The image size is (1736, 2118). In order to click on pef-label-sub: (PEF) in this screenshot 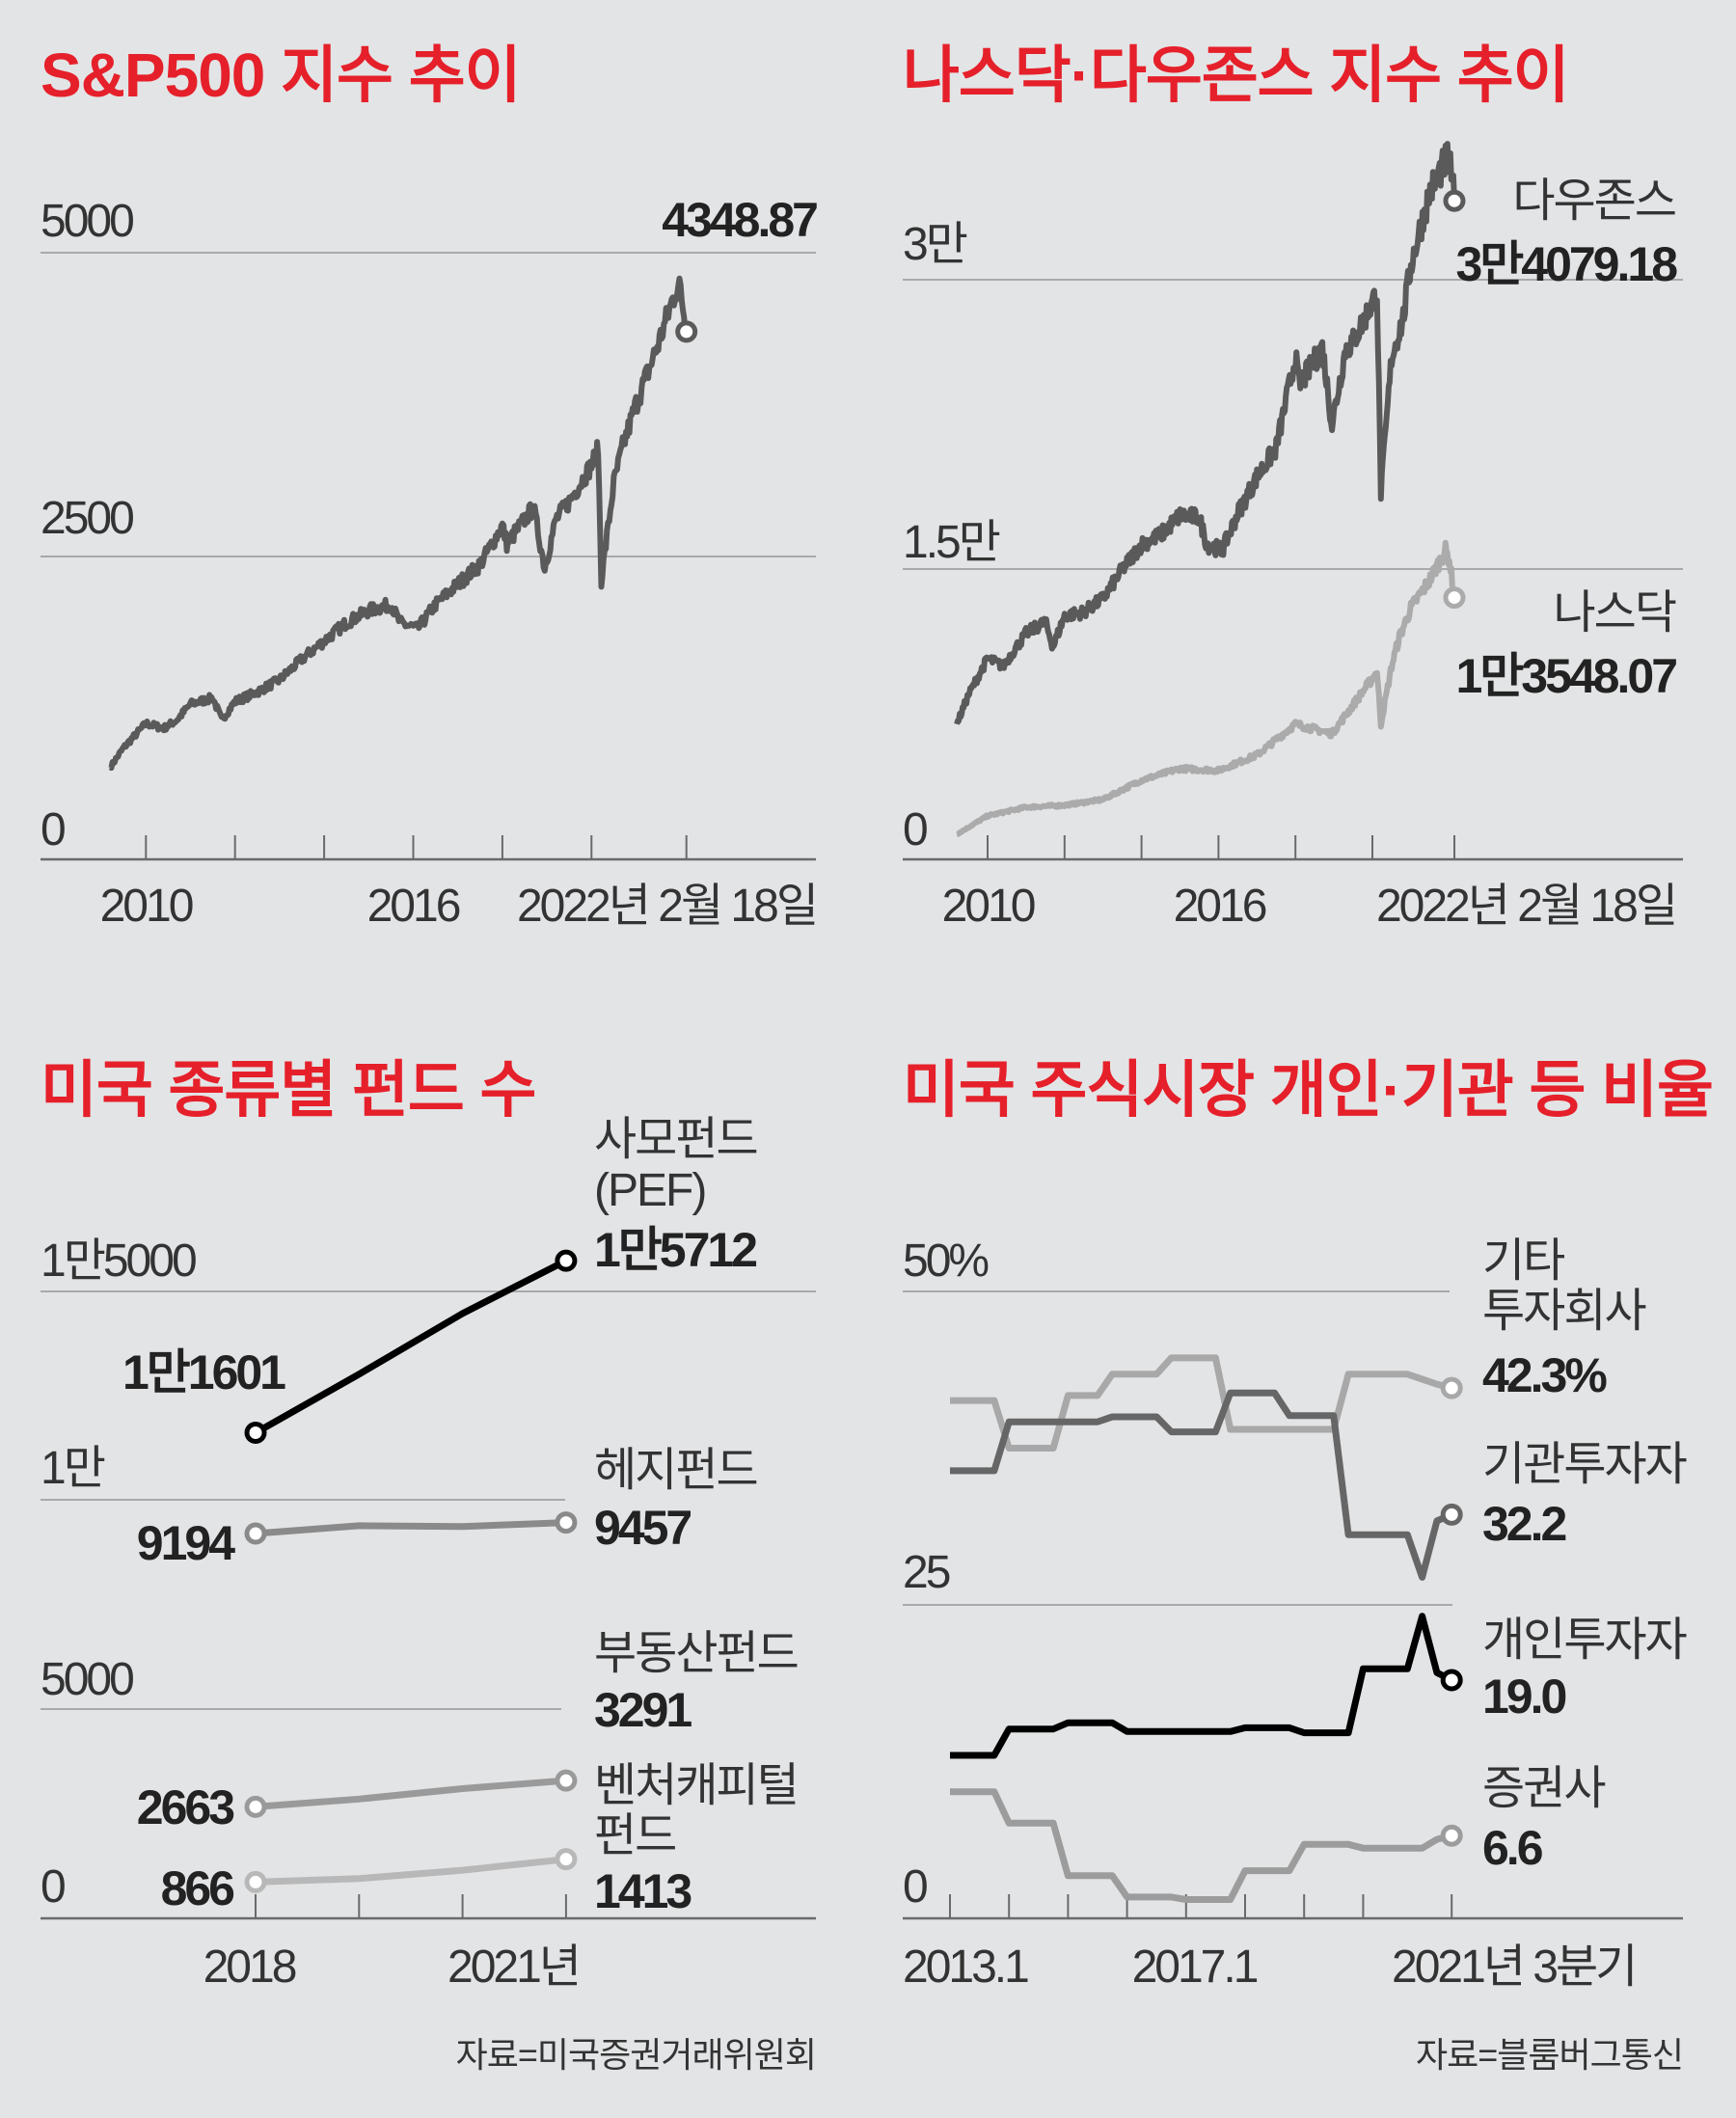, I will do `click(649, 1191)`.